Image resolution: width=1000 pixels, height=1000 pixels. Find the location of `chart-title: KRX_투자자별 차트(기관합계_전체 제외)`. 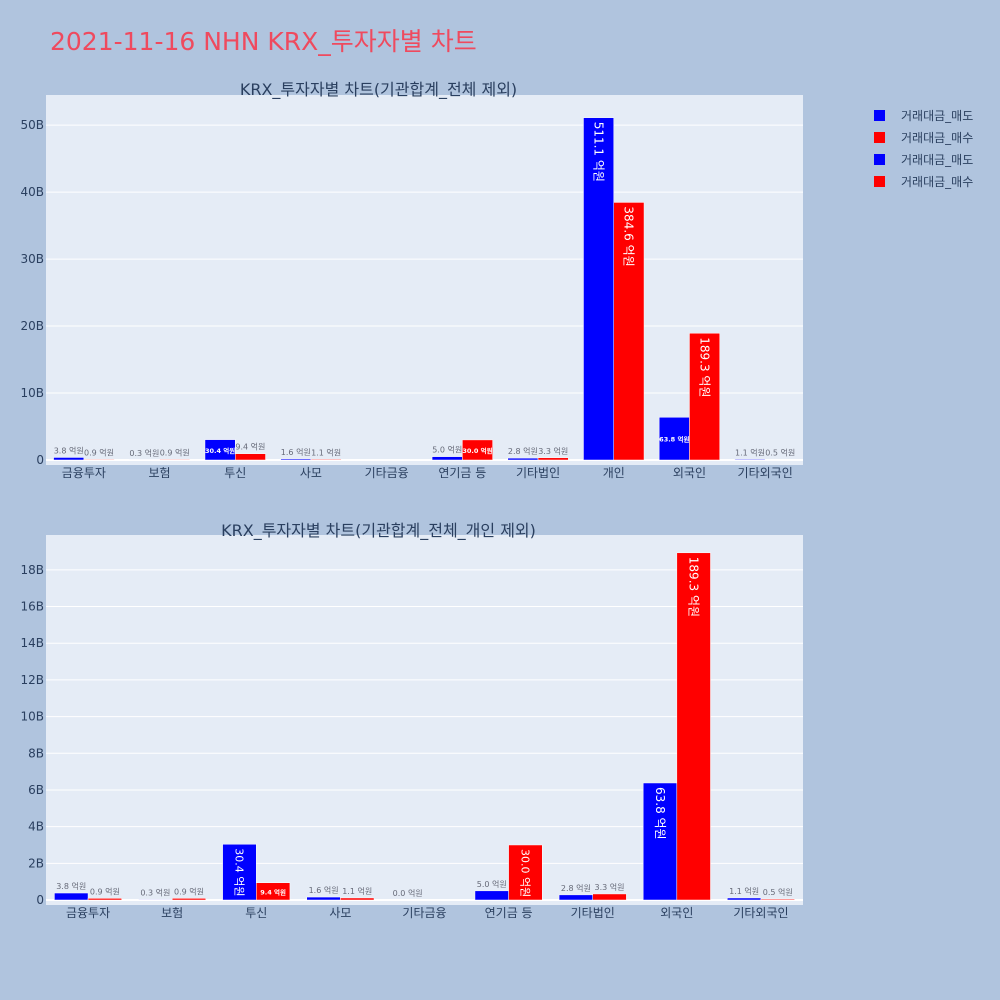

chart-title: KRX_투자자별 차트(기관합계_전체 제외) is located at coordinates (378, 90).